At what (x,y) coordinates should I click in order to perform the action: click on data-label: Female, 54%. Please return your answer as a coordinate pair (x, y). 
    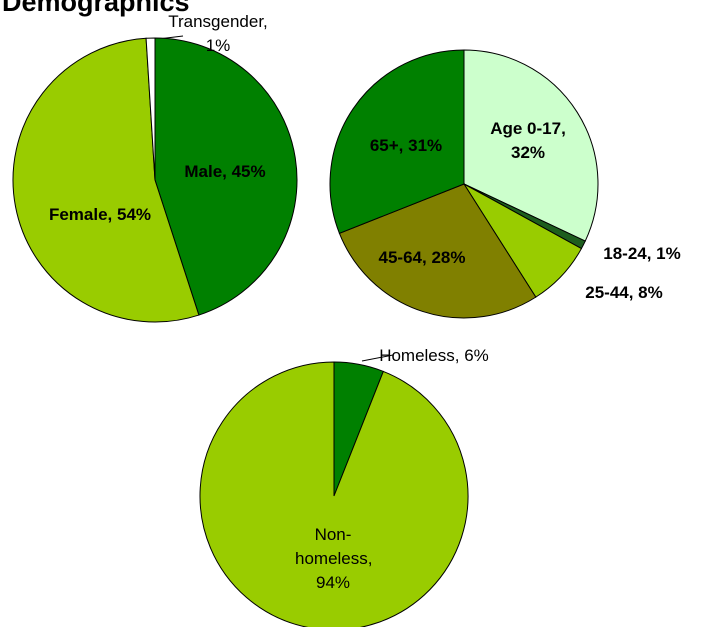
    Looking at the image, I should click on (100, 214).